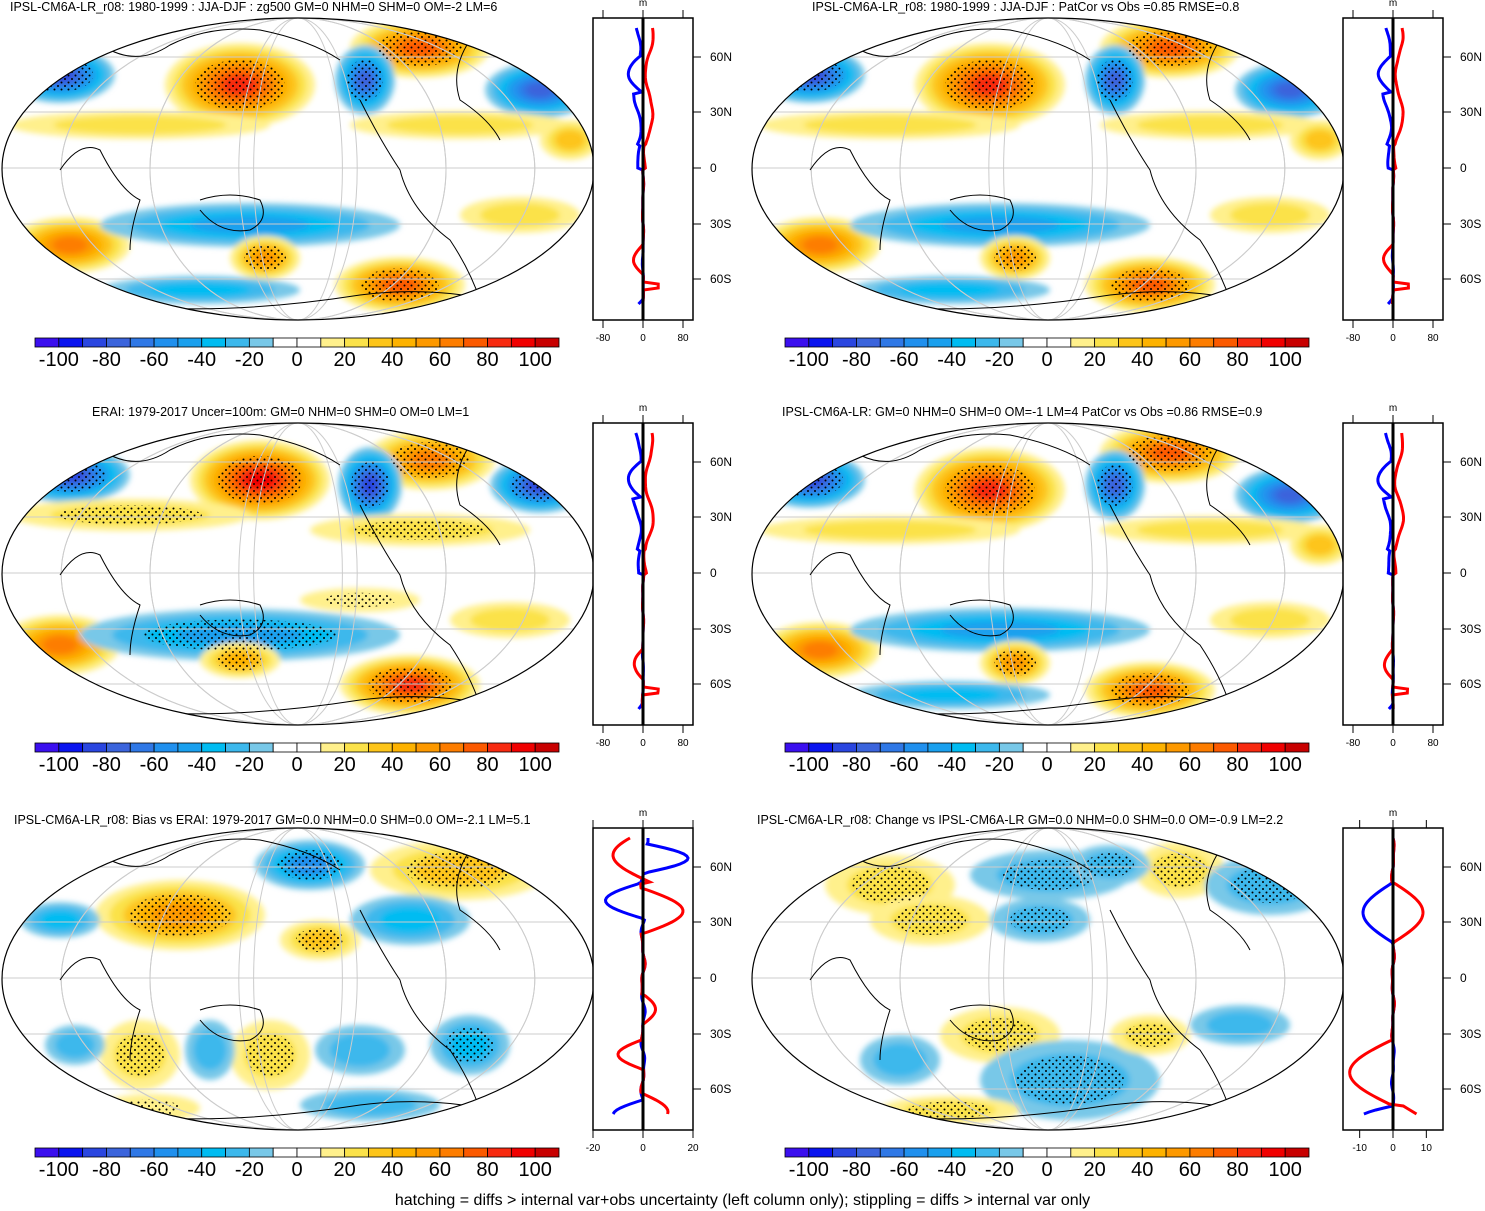  What do you see at coordinates (856, 765) in the screenshot?
I see `colorbar-label: -80` at bounding box center [856, 765].